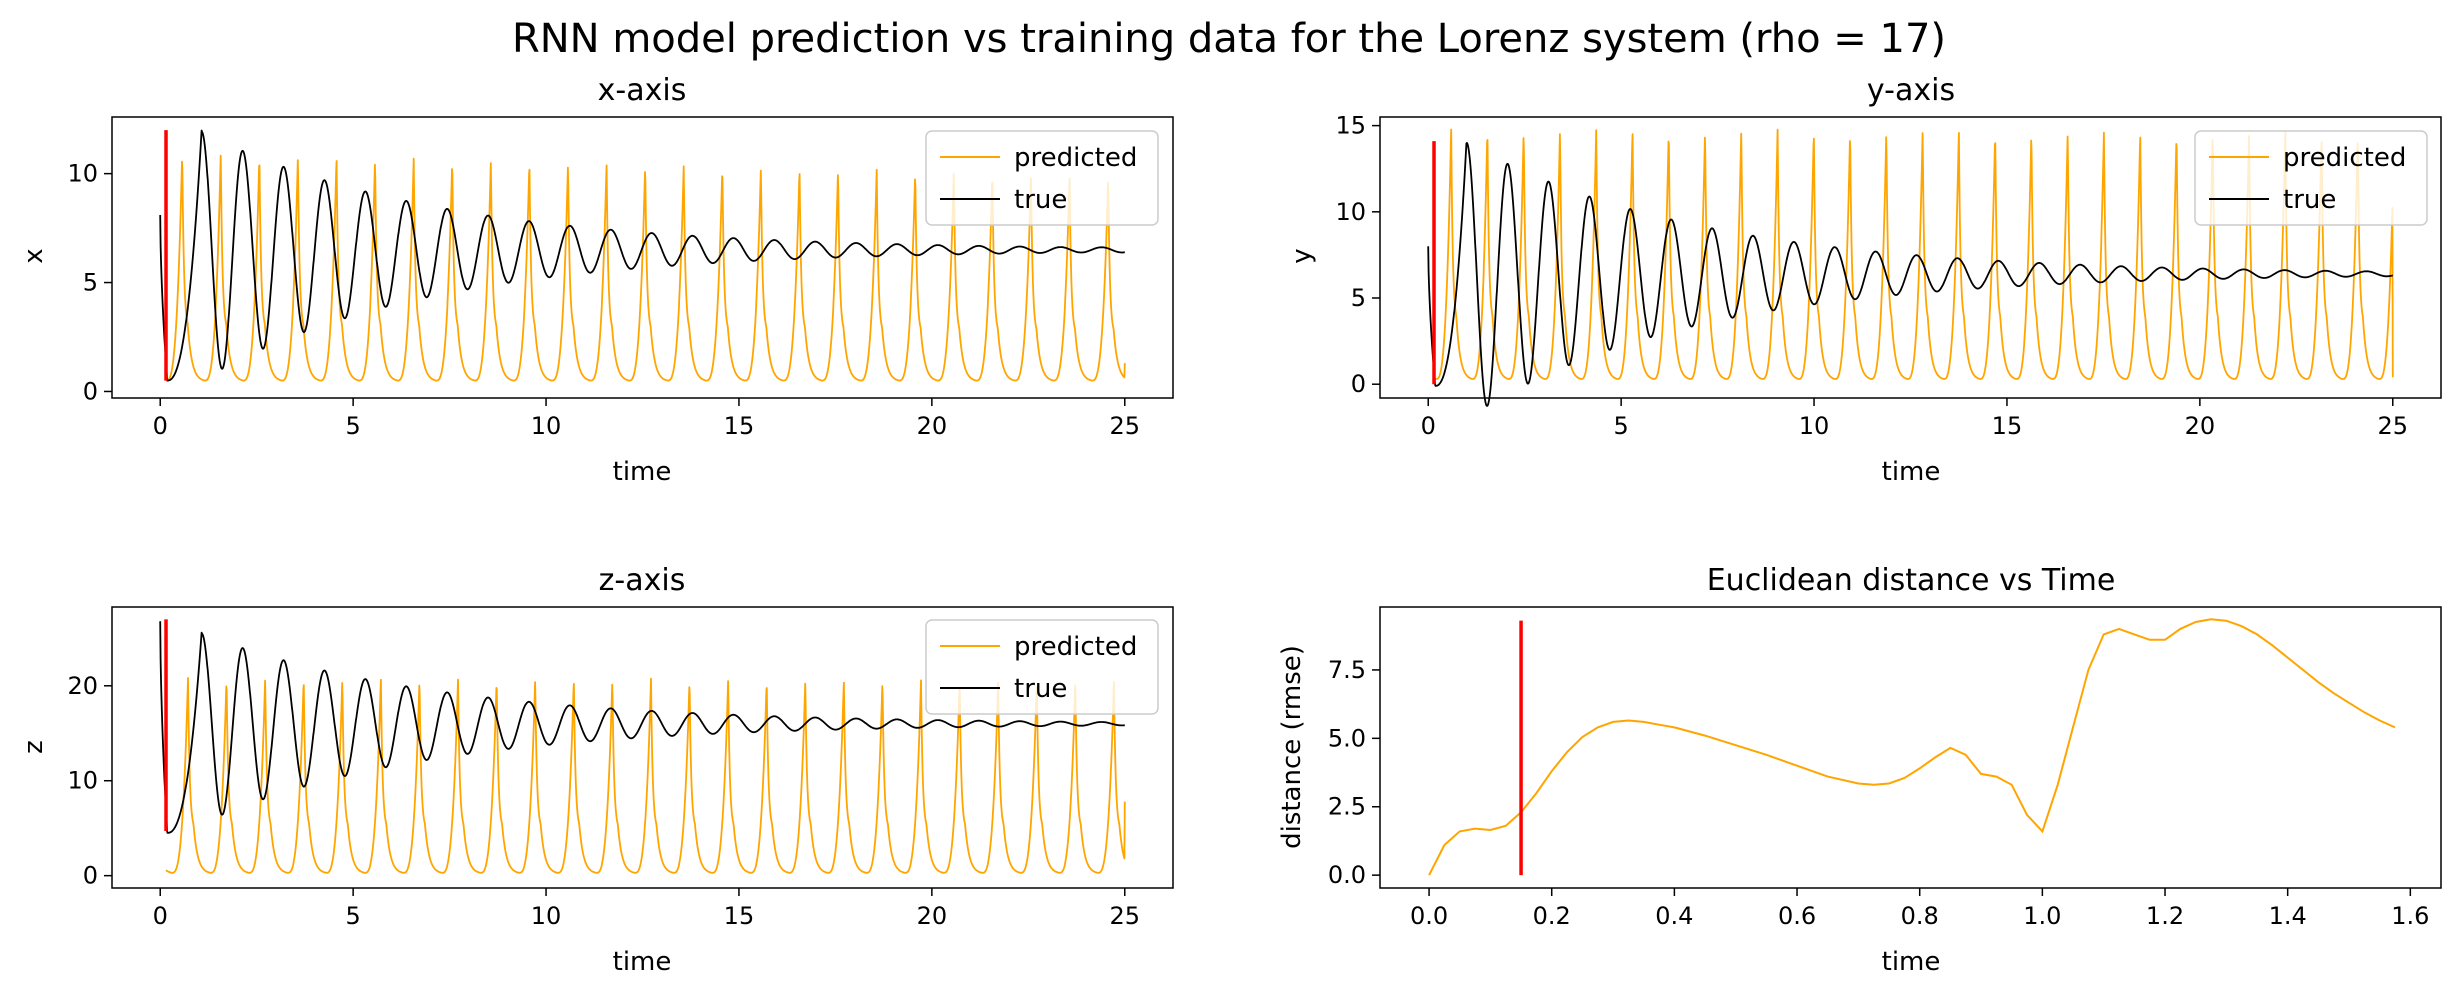 This screenshot has width=2458, height=996. I want to click on z-ytick-label: 0, so click(90, 876).